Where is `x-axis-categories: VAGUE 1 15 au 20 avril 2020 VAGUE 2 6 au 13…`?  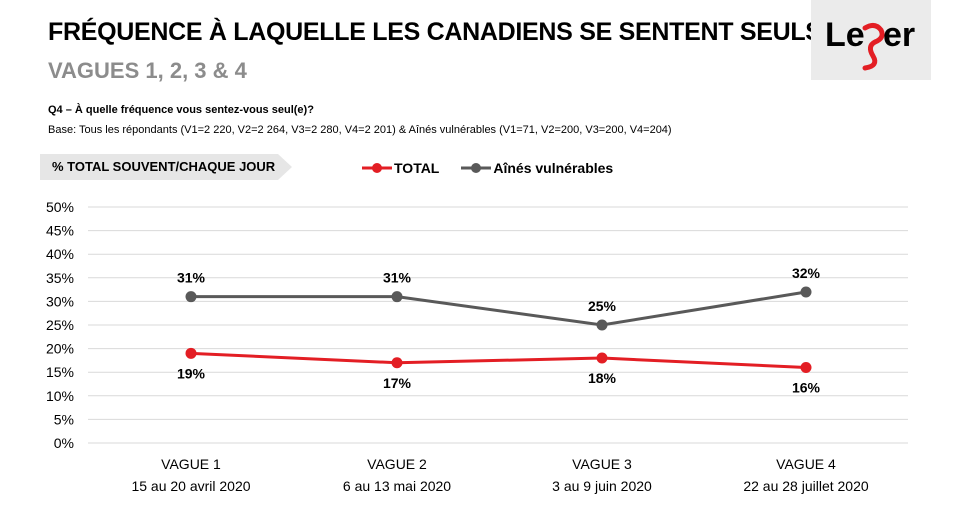 x-axis-categories: VAGUE 1 15 au 20 avril 2020 VAGUE 2 6 au 13… is located at coordinates (499, 475).